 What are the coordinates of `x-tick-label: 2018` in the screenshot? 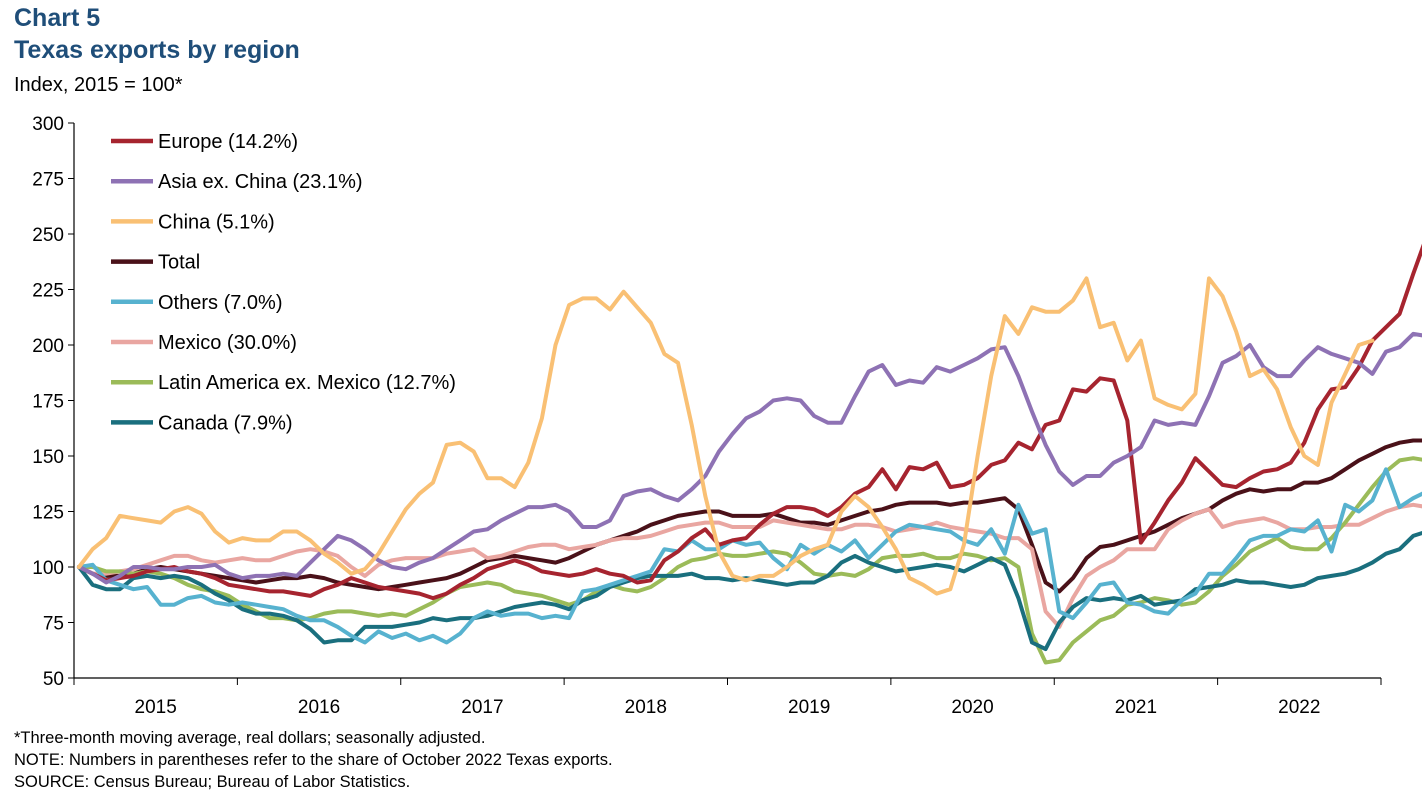 It's located at (646, 707).